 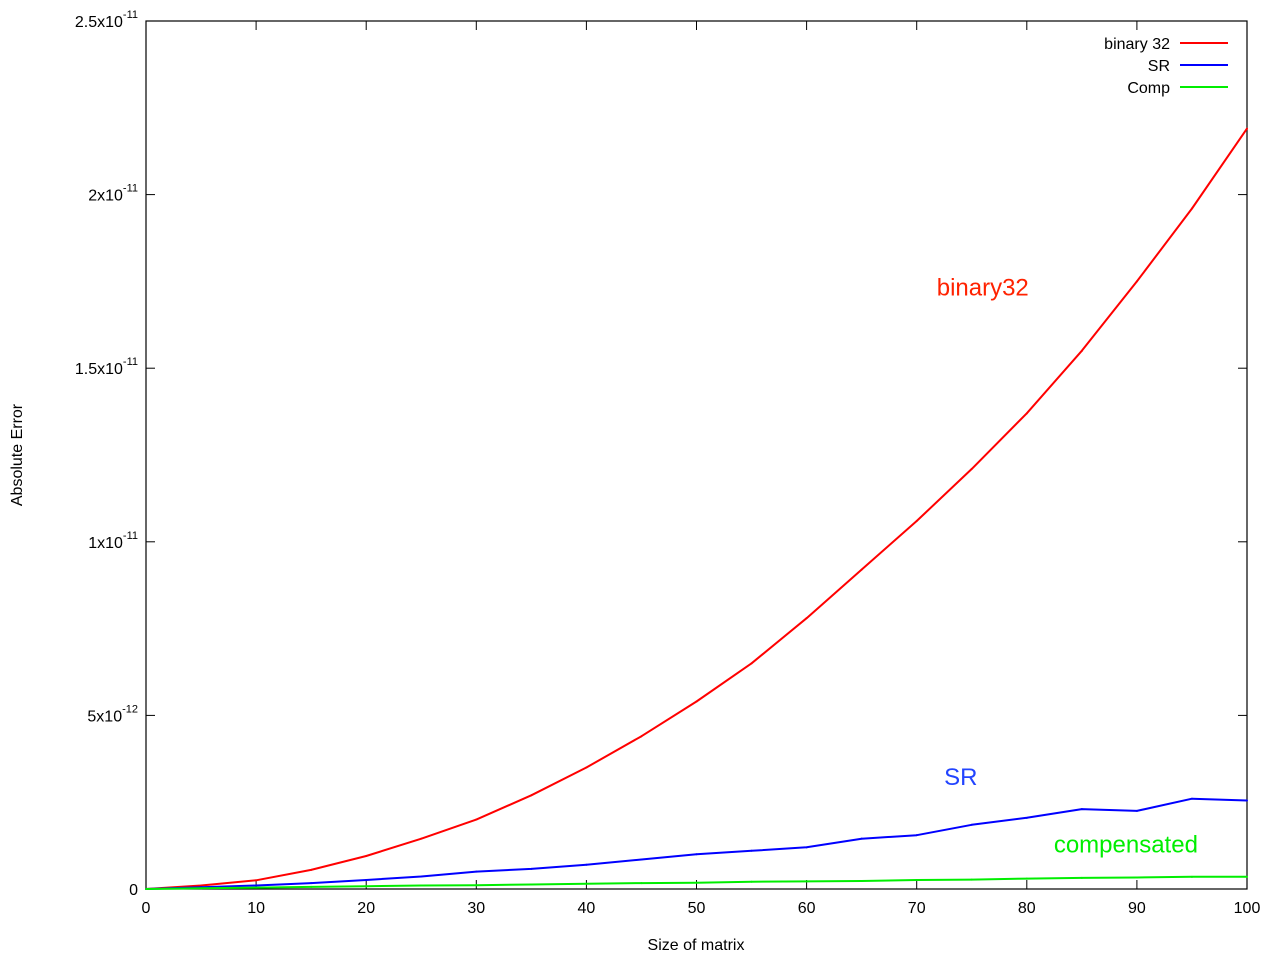 I want to click on legend-label: SR, so click(x=1159, y=66).